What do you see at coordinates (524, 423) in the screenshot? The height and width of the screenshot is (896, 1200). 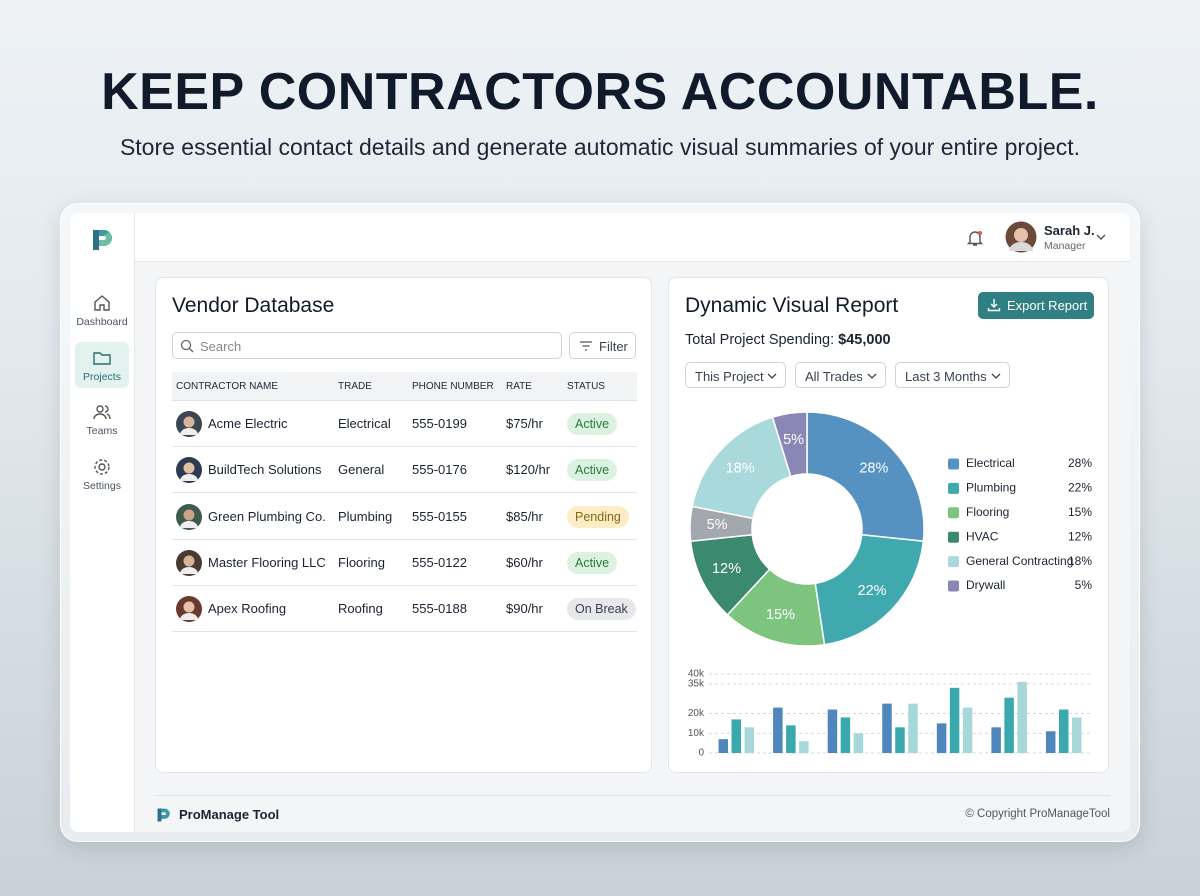 I see `table-cell: $75/hr` at bounding box center [524, 423].